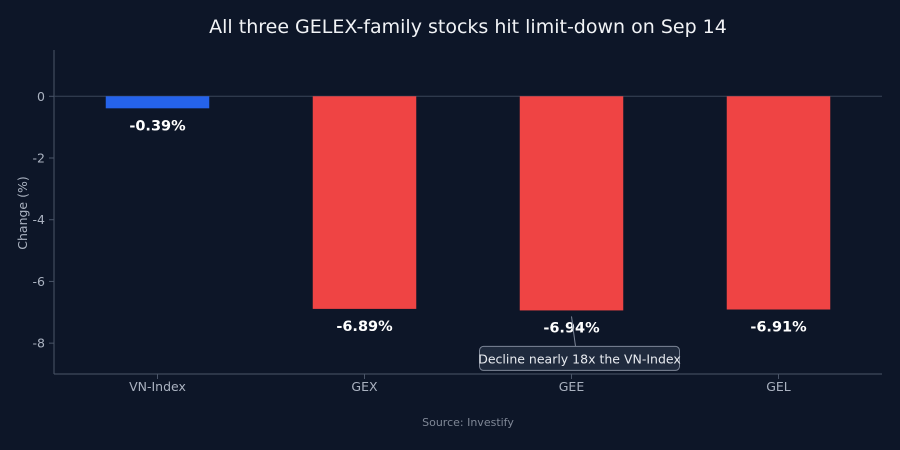  Describe the element at coordinates (157, 102) in the screenshot. I see `bar-vn-index` at that location.